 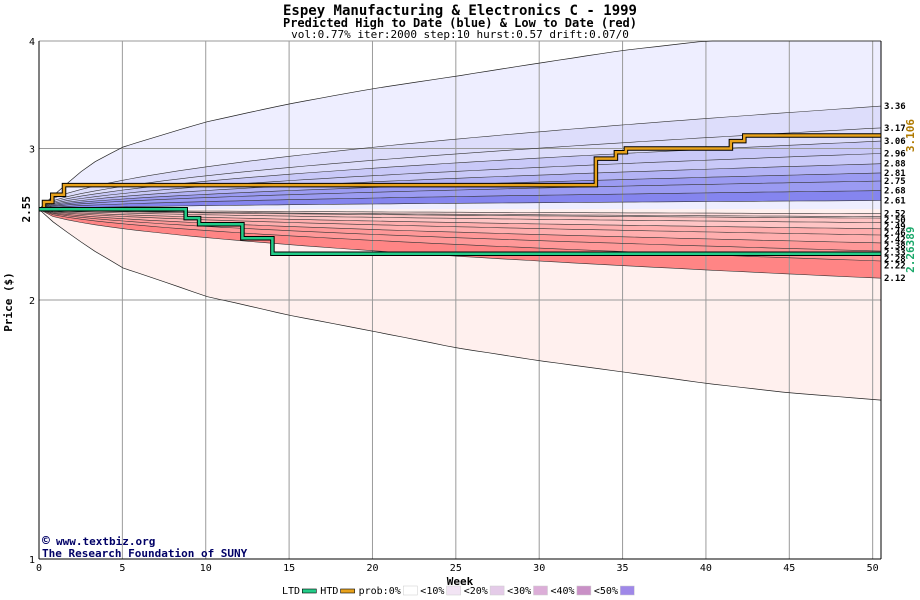 What do you see at coordinates (122, 568) in the screenshot?
I see `x-tick-label: 5` at bounding box center [122, 568].